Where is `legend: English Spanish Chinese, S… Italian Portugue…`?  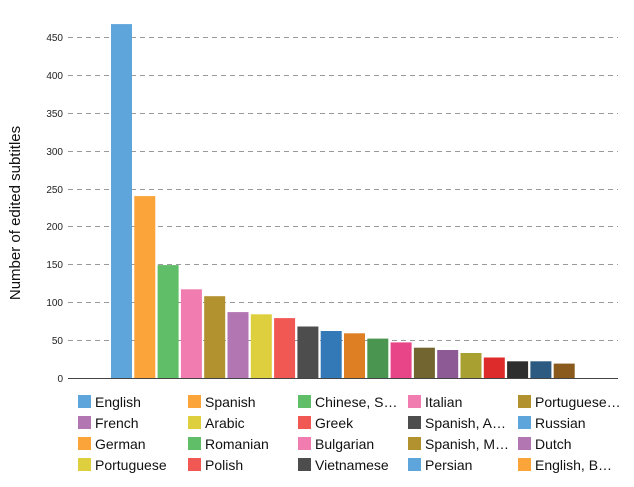
legend: English Spanish Chinese, S… Italian Portugue… is located at coordinates (349, 433).